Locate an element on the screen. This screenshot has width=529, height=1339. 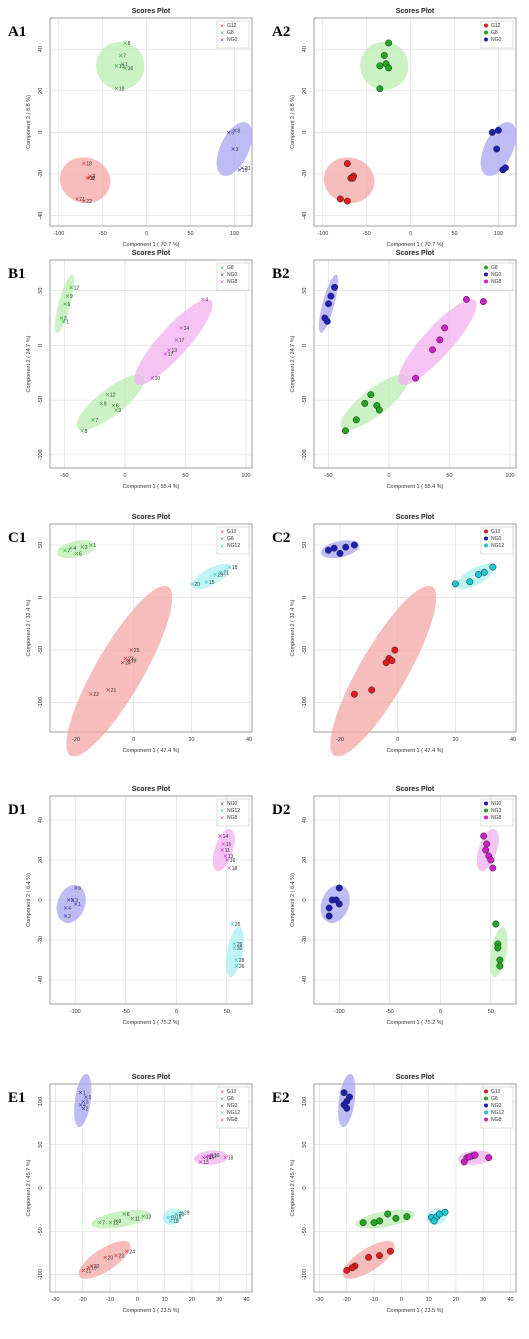
y-tick-label: -100 is located at coordinates (41, 702).